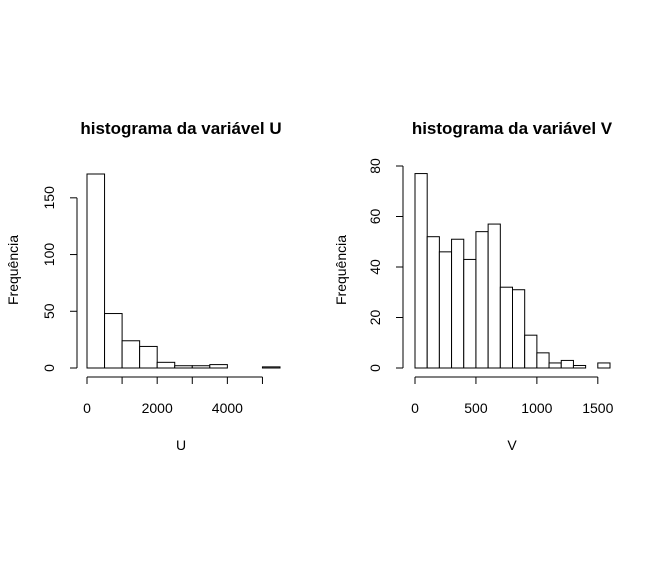  What do you see at coordinates (512, 445) in the screenshot?
I see `x-axis-label-v: V` at bounding box center [512, 445].